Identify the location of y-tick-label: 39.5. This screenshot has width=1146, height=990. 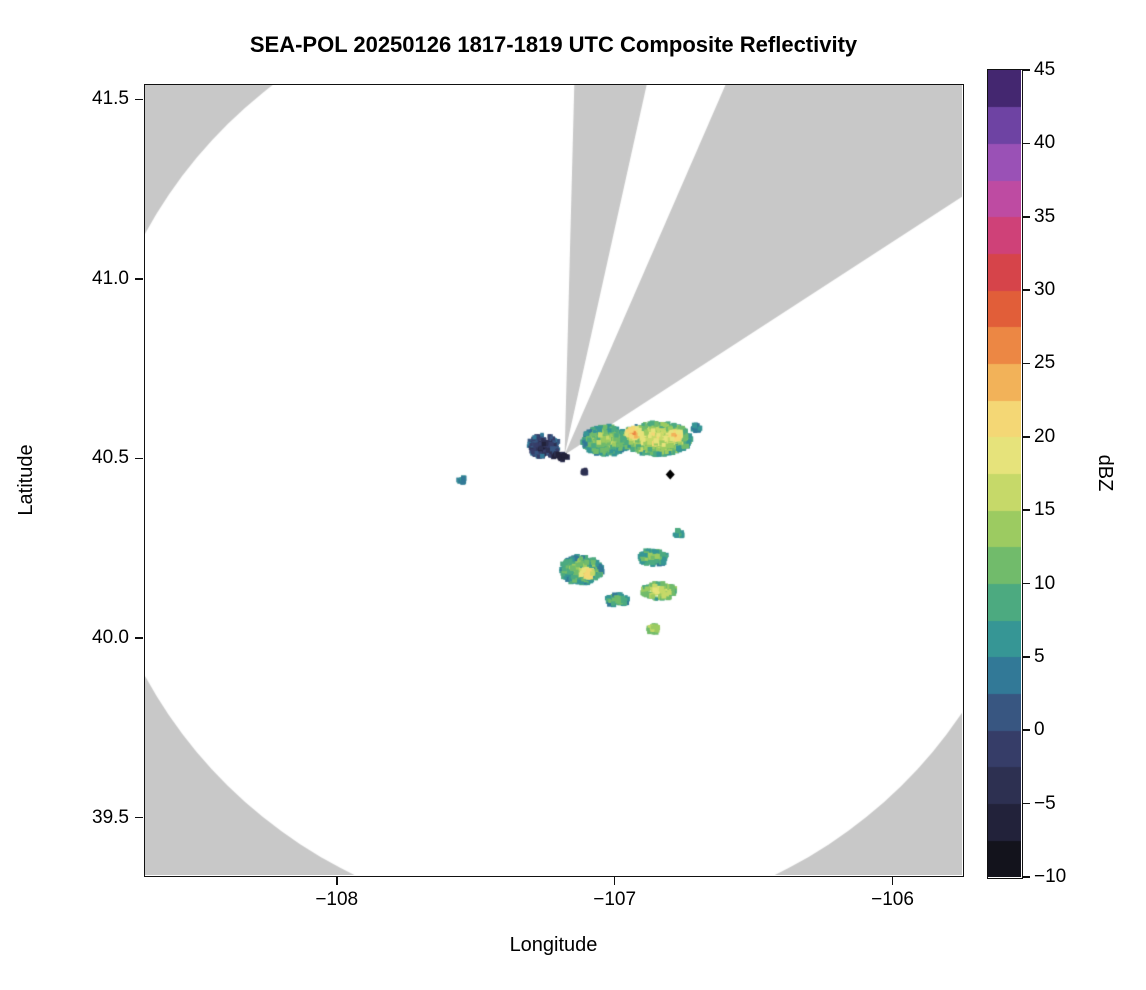
(110, 817).